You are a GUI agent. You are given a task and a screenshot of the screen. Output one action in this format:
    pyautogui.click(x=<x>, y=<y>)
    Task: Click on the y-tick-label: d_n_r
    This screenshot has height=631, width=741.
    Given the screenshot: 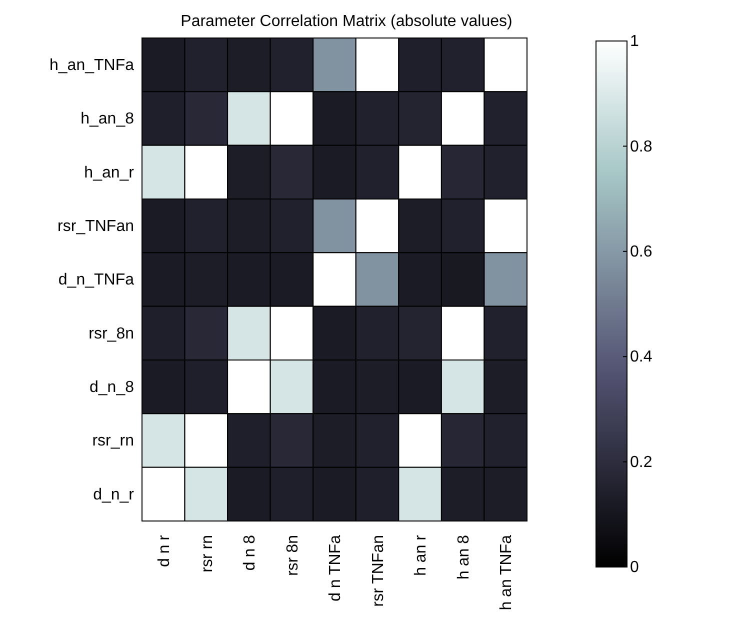 What is the action you would take?
    pyautogui.click(x=114, y=495)
    